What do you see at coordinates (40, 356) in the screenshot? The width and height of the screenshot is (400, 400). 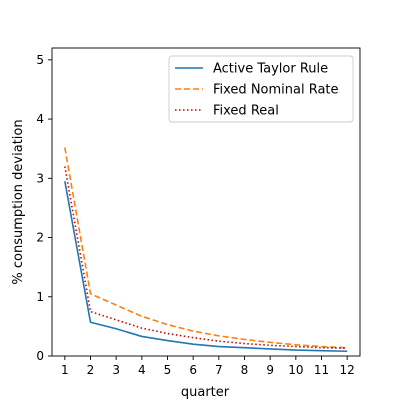 I see `y-tick-label: 0` at bounding box center [40, 356].